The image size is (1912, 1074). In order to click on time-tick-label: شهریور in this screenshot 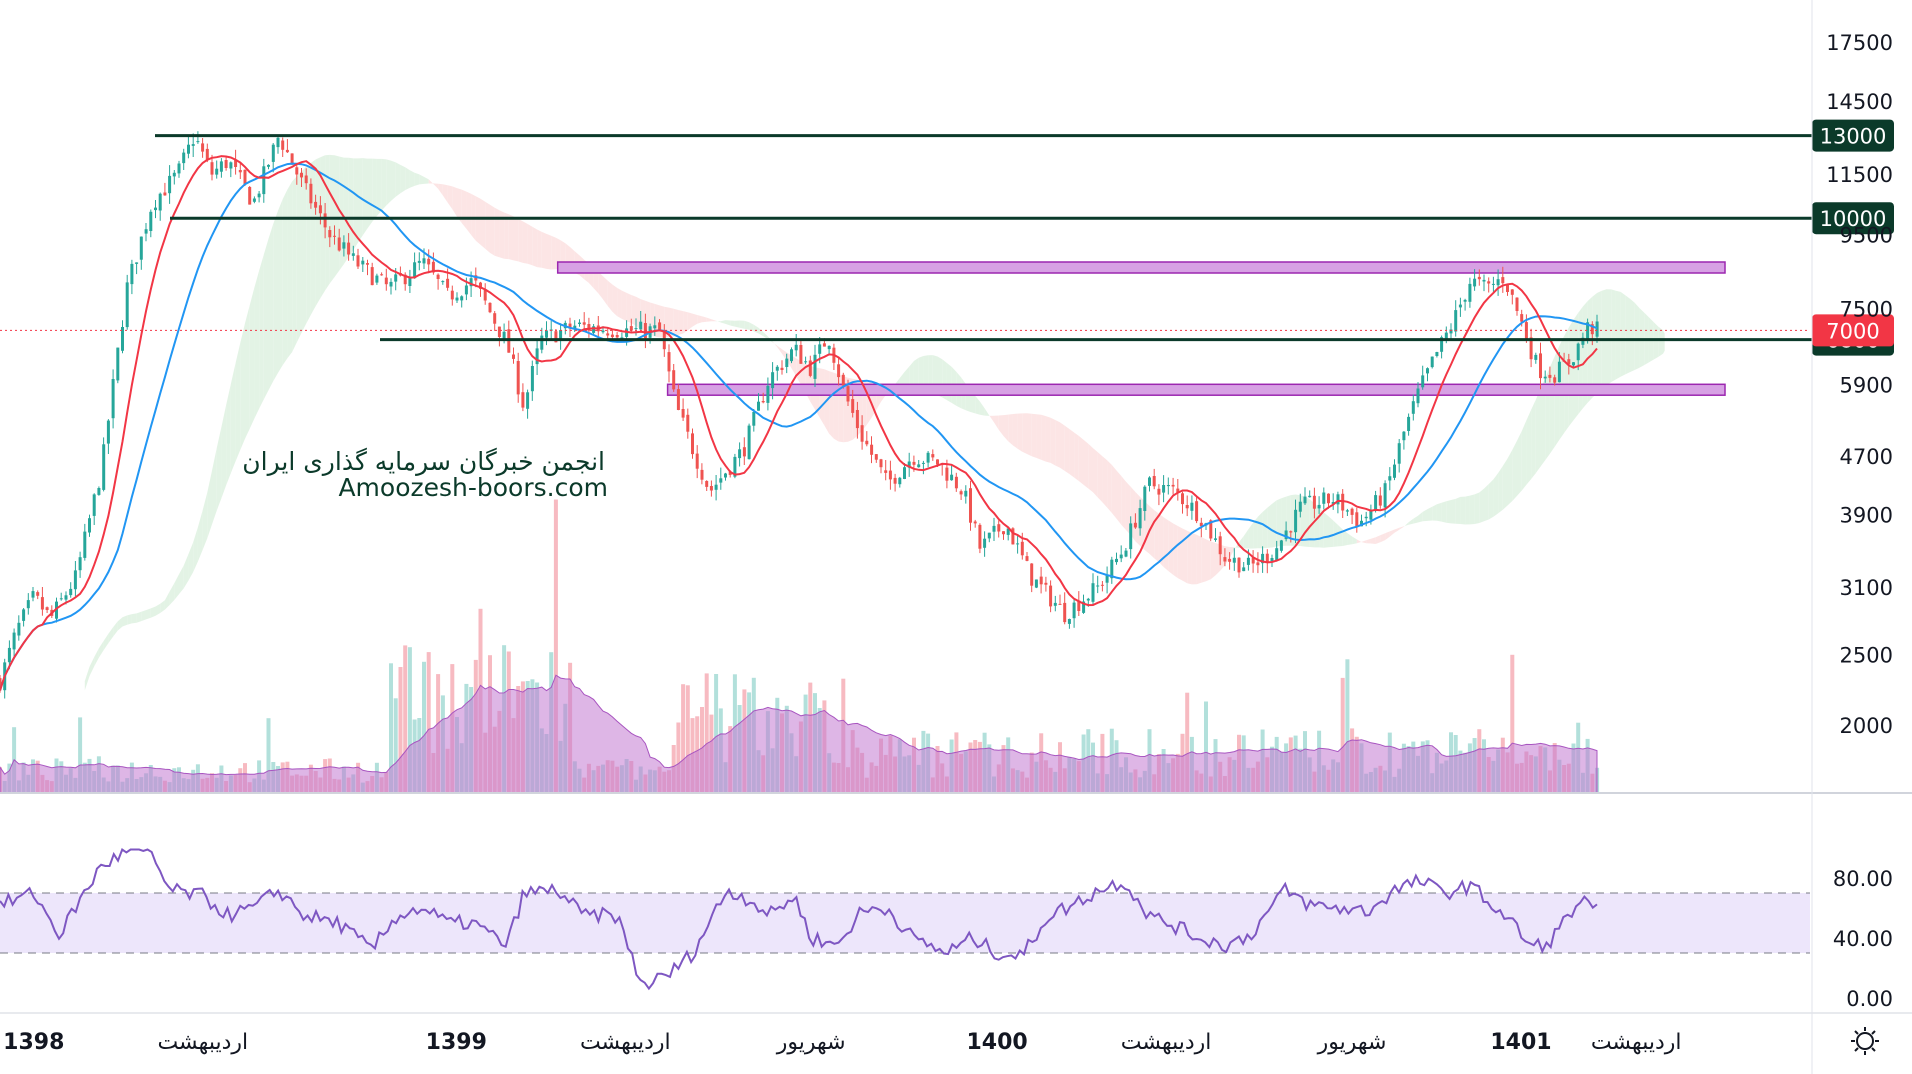, I will do `click(1352, 1042)`.